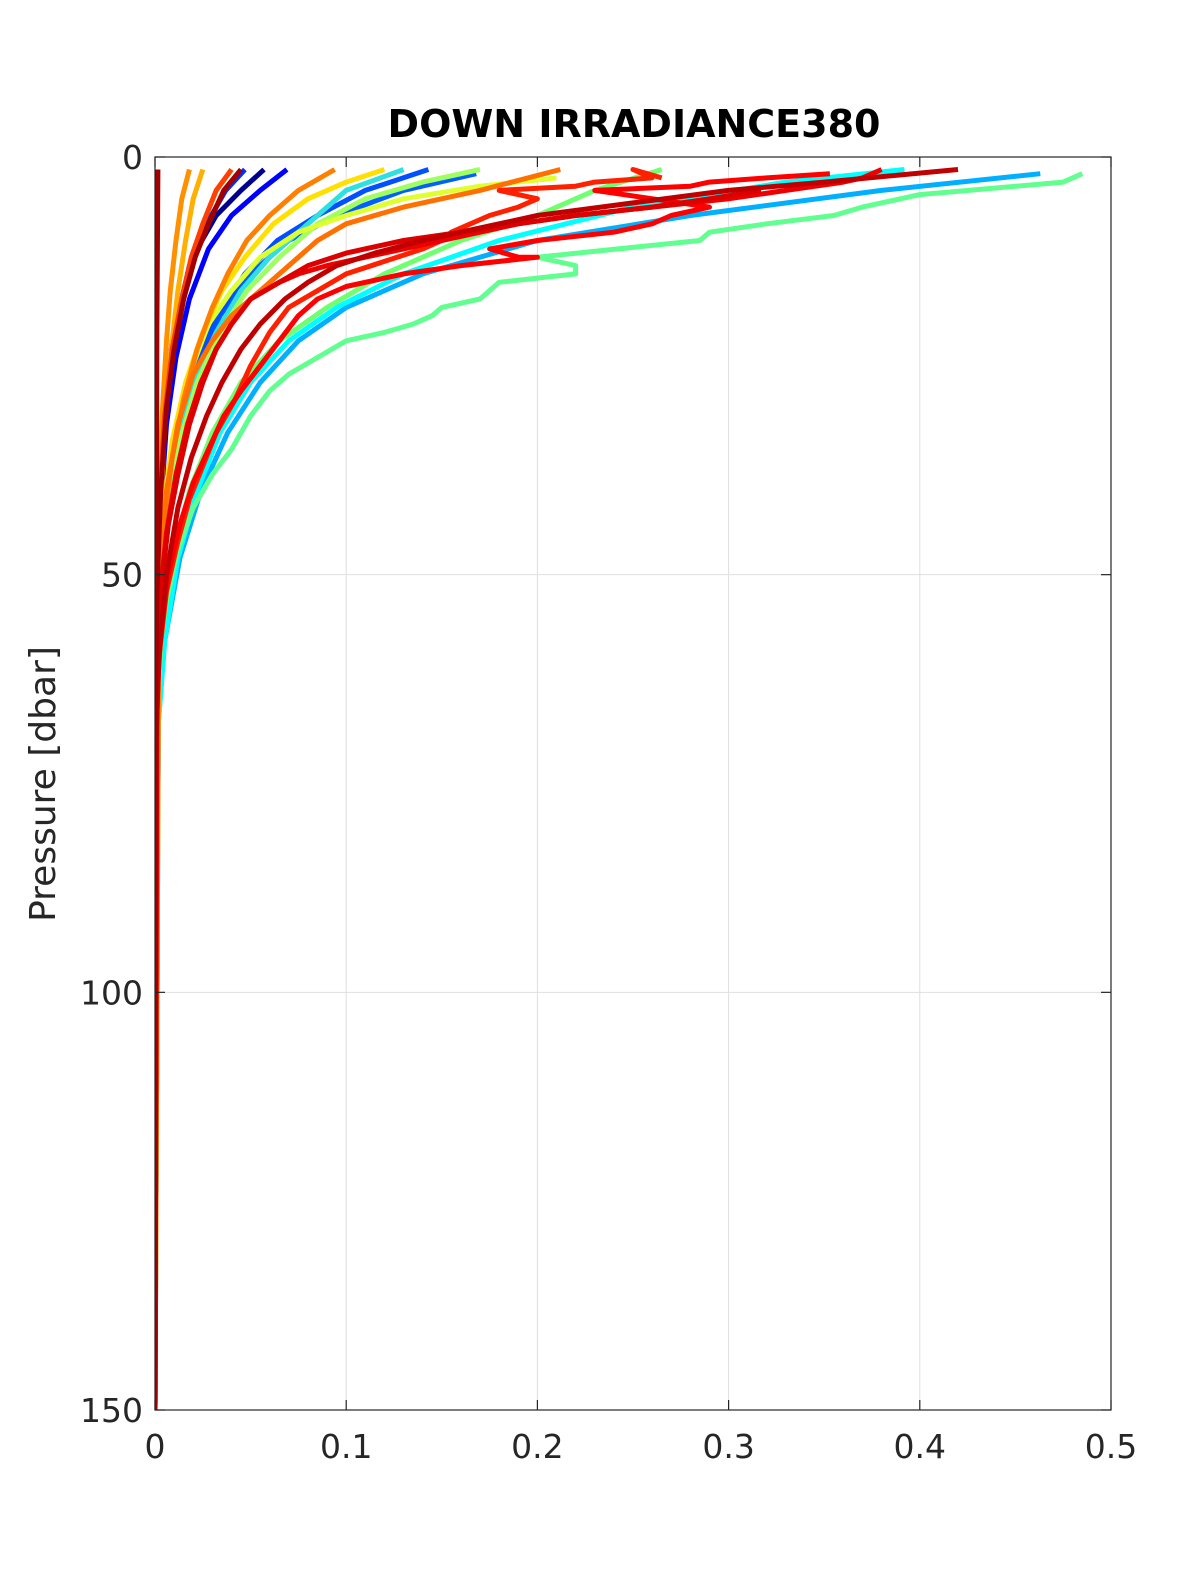 The height and width of the screenshot is (1575, 1200). What do you see at coordinates (132, 157) in the screenshot?
I see `y-tick-label: 0` at bounding box center [132, 157].